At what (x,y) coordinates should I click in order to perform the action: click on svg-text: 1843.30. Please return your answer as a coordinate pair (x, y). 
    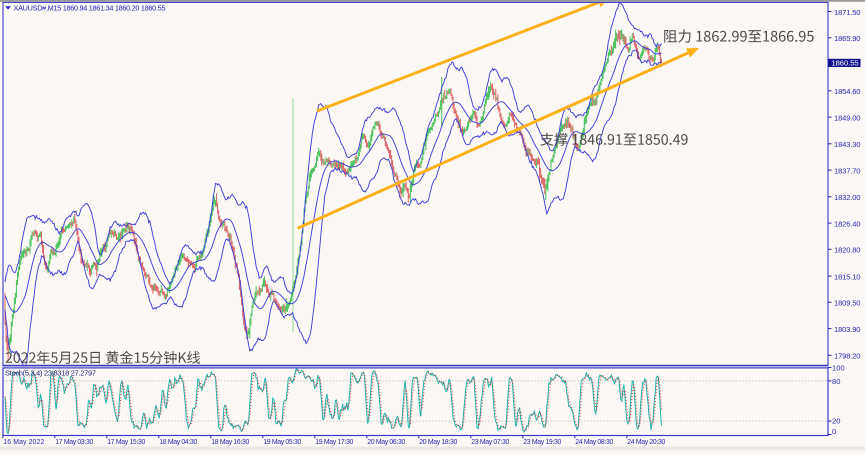
    Looking at the image, I should click on (847, 144).